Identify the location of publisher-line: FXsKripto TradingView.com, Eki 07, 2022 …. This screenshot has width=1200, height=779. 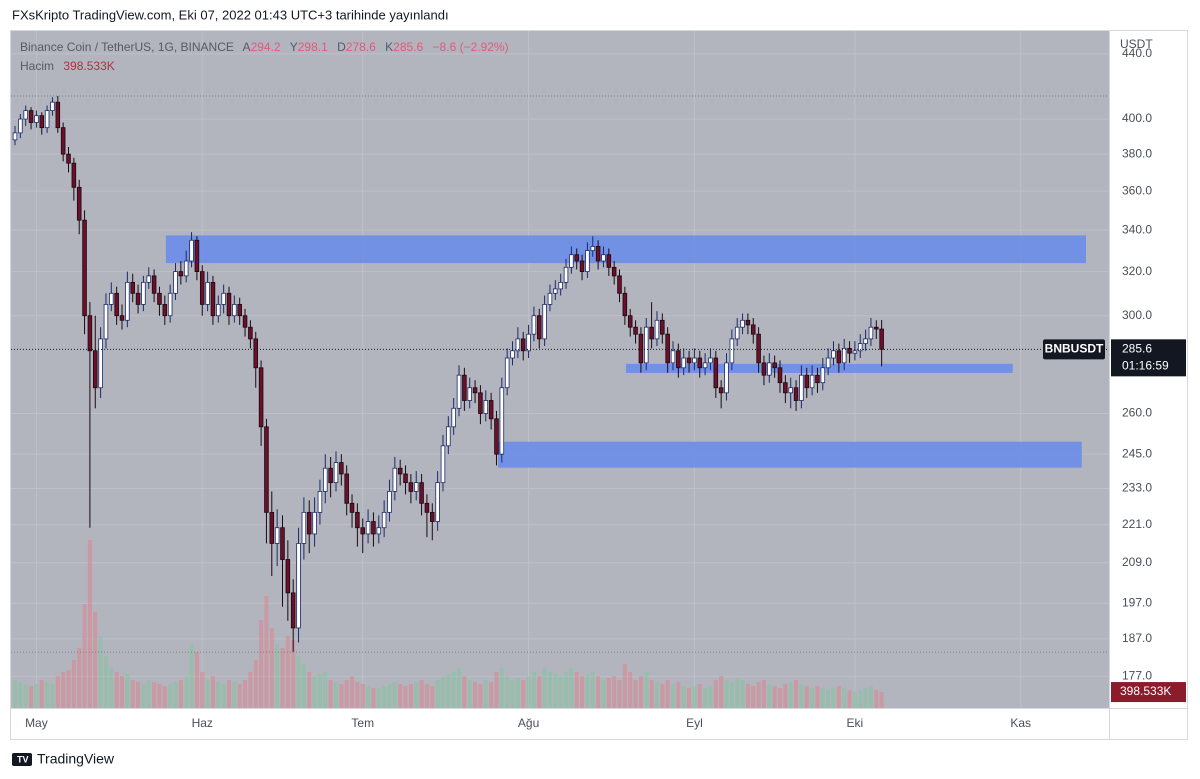
(230, 14).